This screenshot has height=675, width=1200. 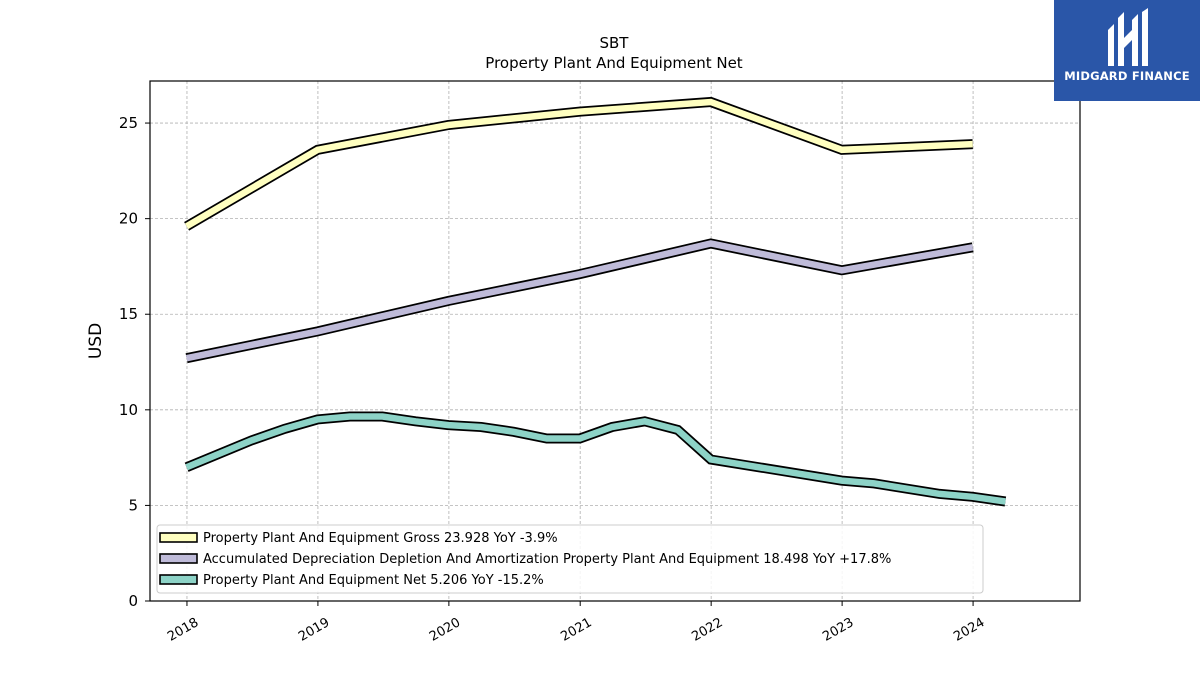 I want to click on y-tick-label: 25, so click(x=128, y=123).